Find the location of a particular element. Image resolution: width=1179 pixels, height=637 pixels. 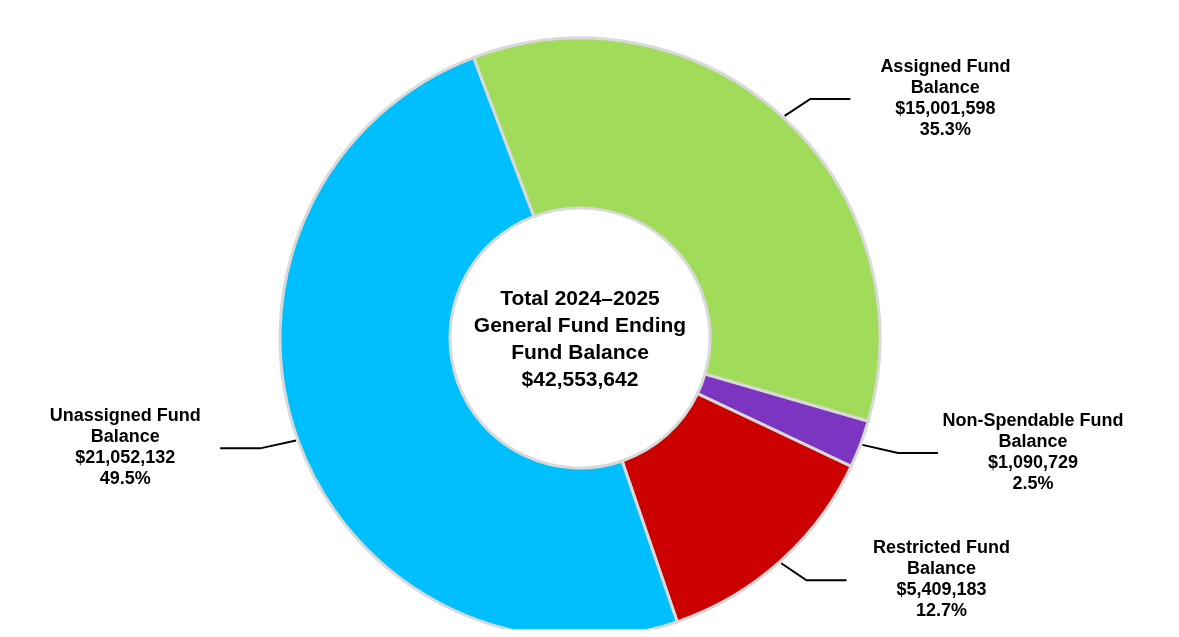

data-label: $5,409,183 12.7% is located at coordinates (941, 600).